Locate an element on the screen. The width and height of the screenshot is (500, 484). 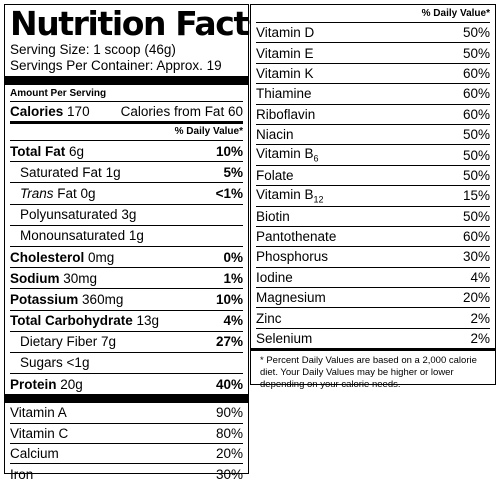
calories-label: Calories is located at coordinates (37, 111).